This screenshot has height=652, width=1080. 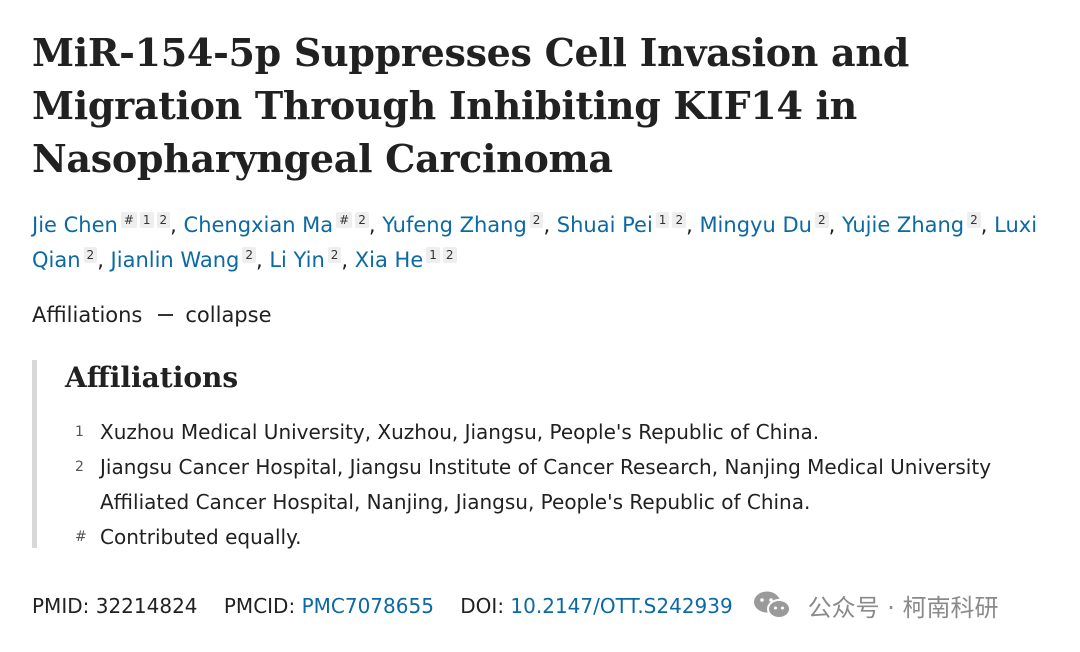 I want to click on watermark: 公众号 · 柯南科研, so click(x=875, y=609).